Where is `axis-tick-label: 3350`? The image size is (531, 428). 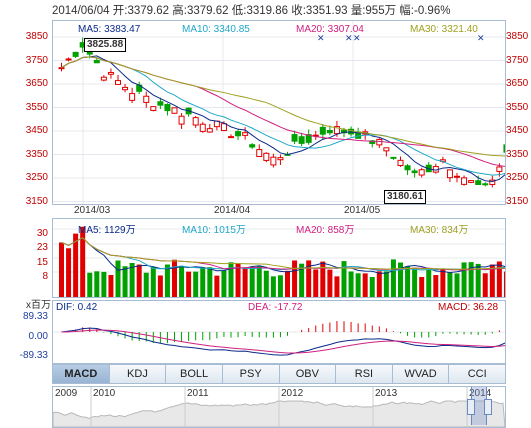
axis-tick-label: 3350 is located at coordinates (517, 154).